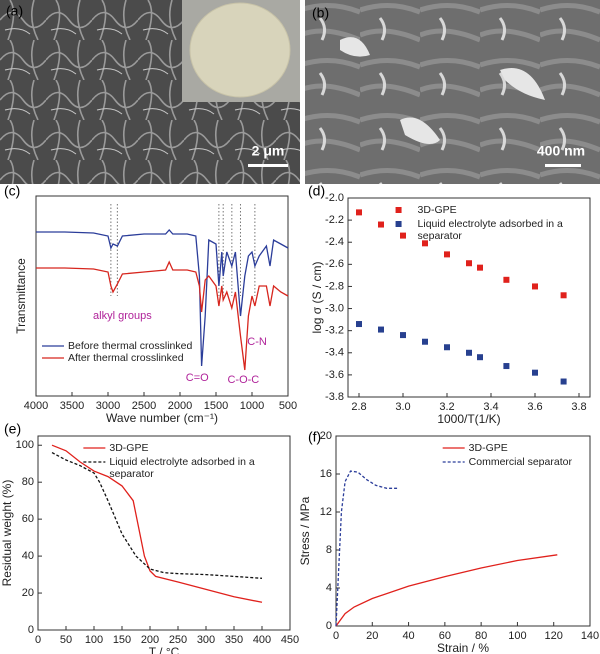 The image size is (600, 654). Describe the element at coordinates (445, 636) in the screenshot. I see `x-tick-label: 60` at that location.